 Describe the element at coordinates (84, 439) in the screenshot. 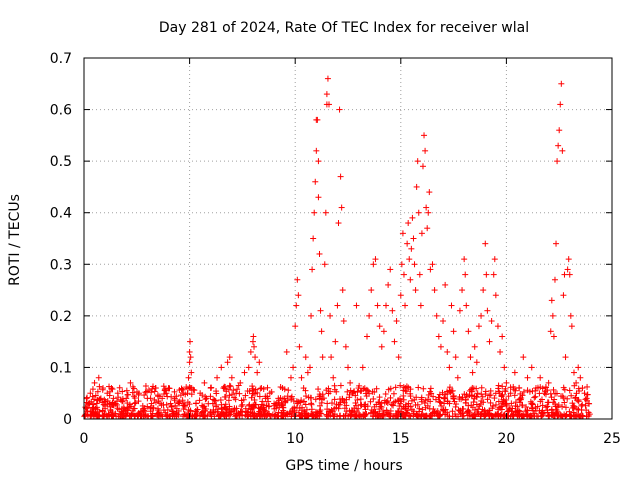

I see `x-tick-label: 0` at that location.